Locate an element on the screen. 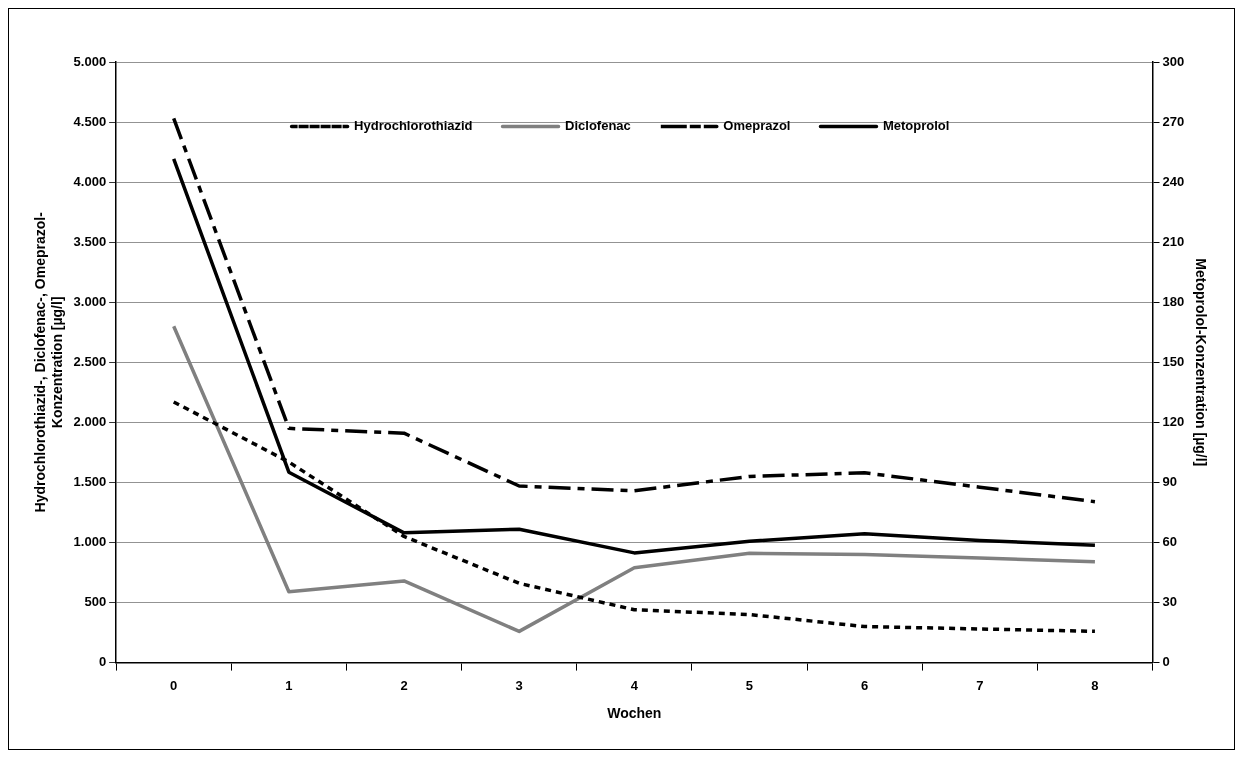 The image size is (1245, 760). y2-tick-label: 300 is located at coordinates (1173, 61).